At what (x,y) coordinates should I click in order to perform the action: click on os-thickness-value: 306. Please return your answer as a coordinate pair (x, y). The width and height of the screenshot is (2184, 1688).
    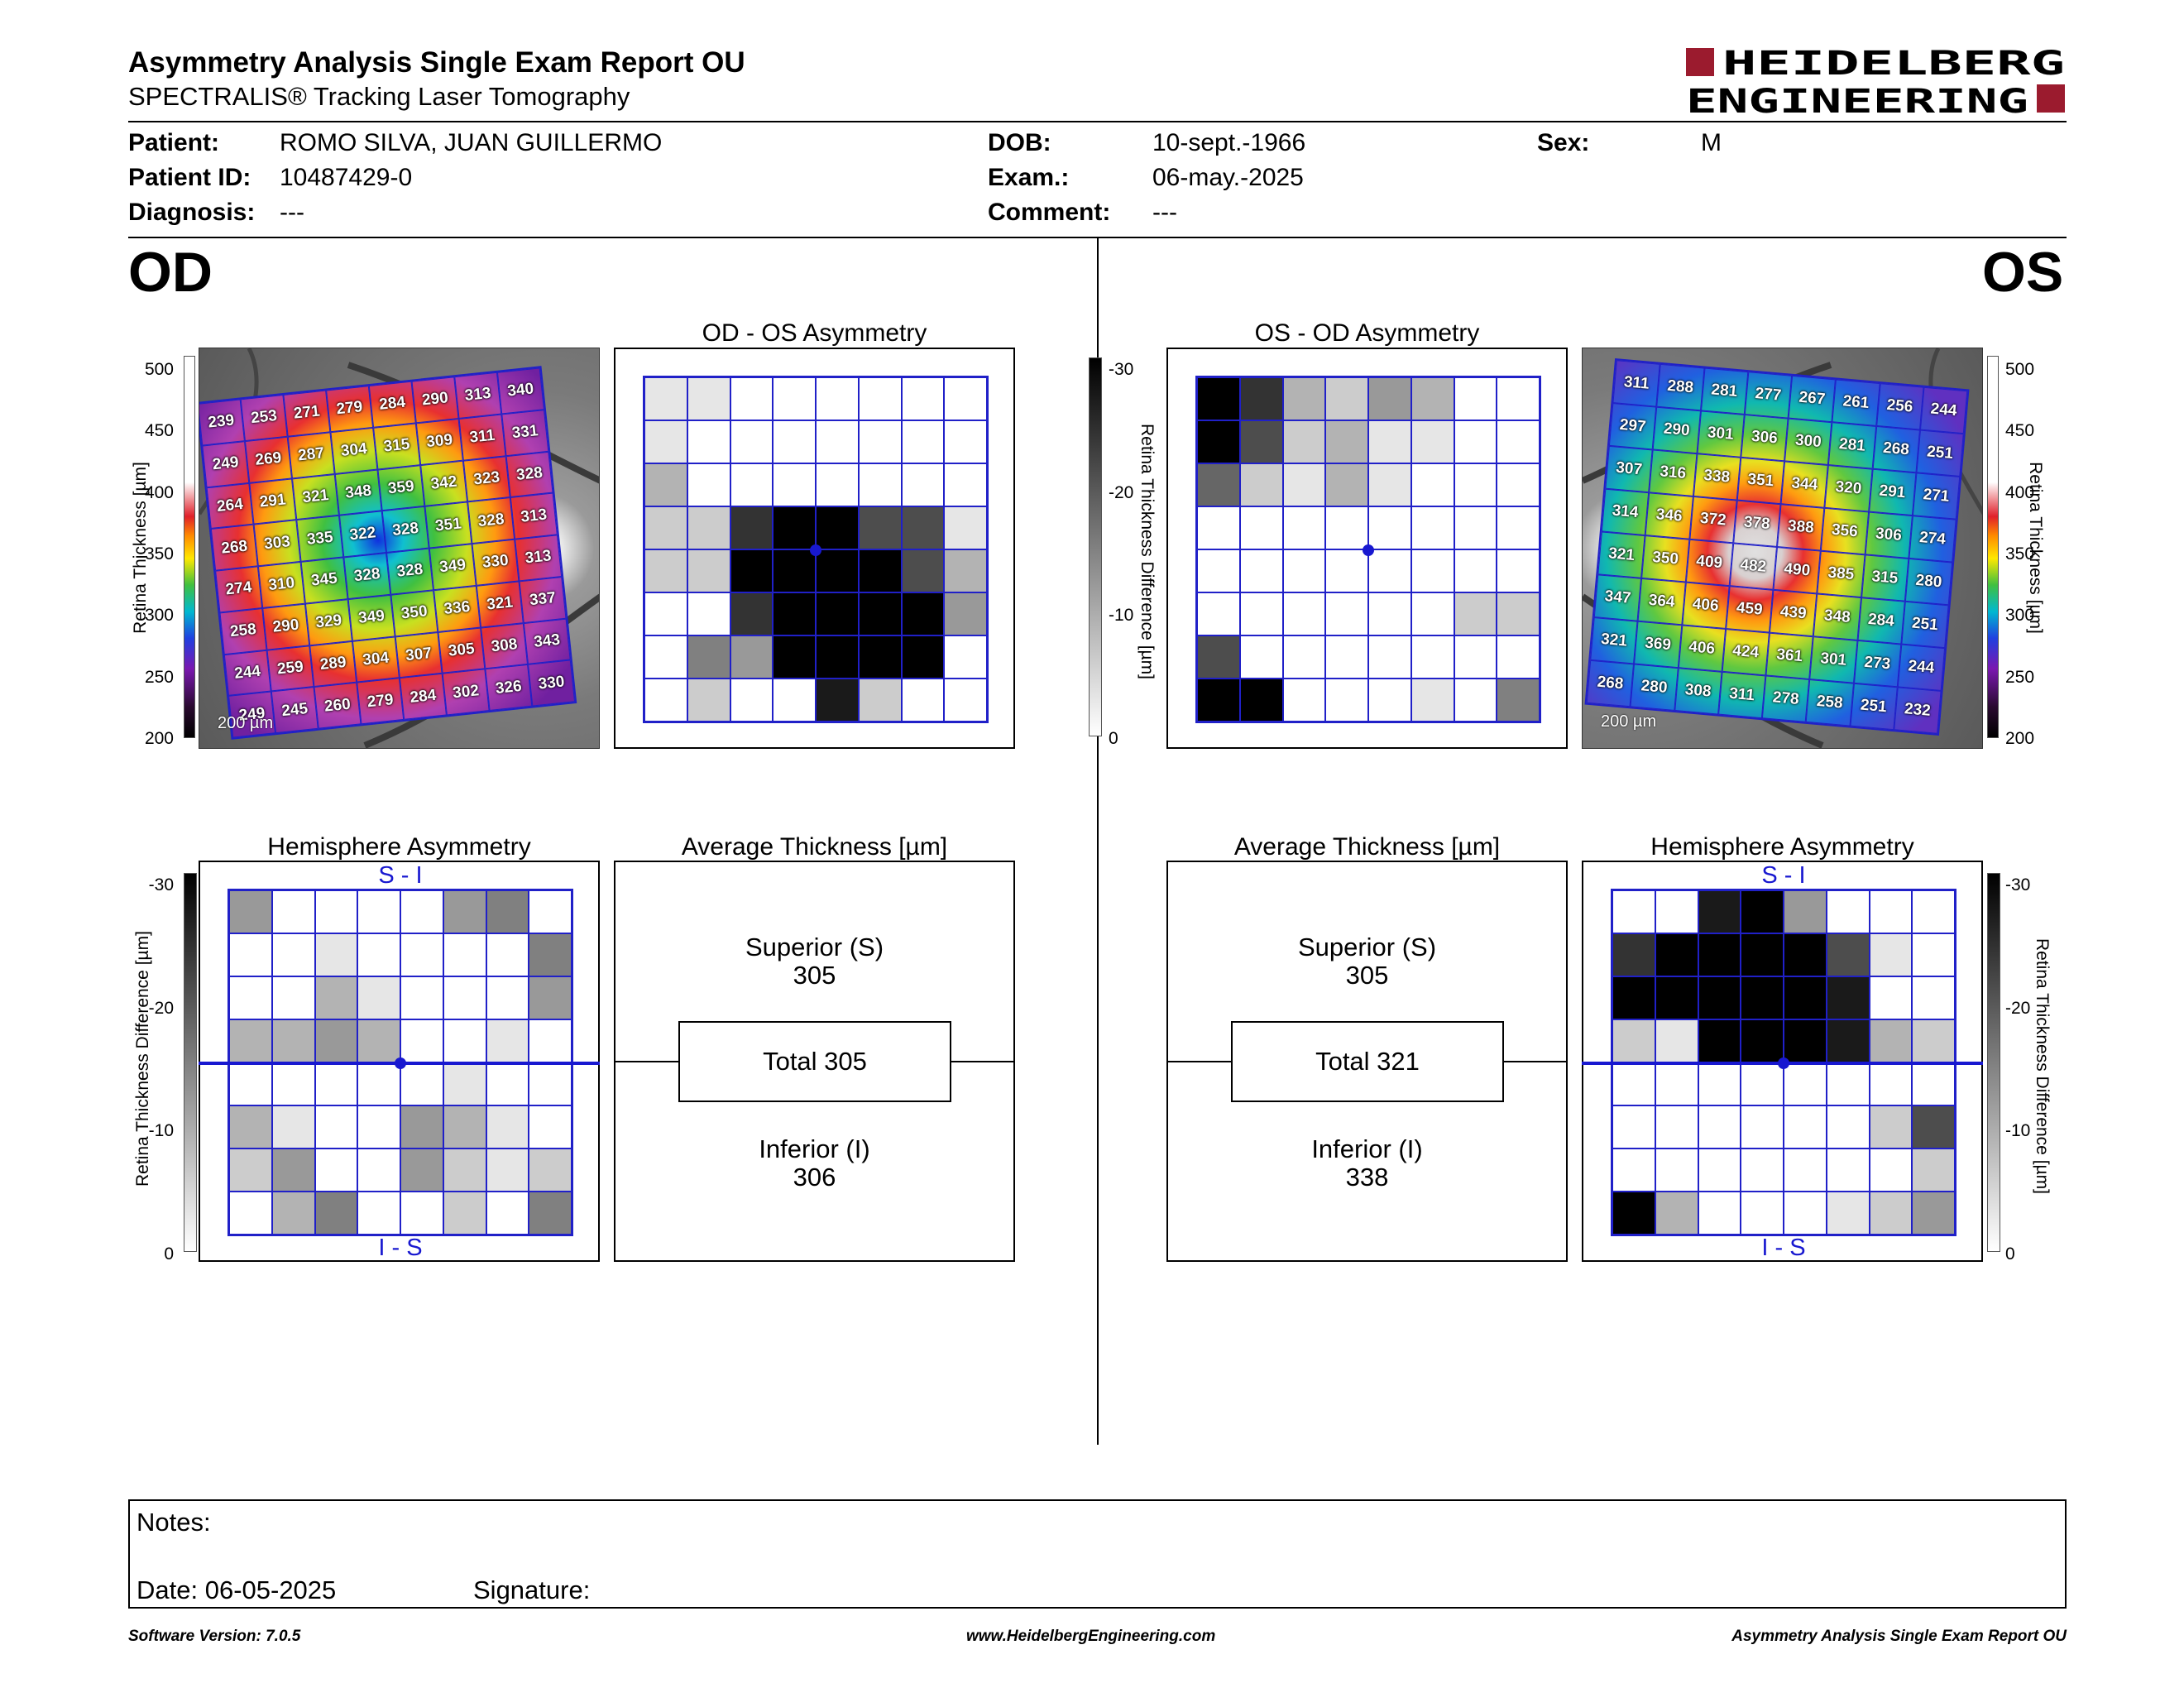
    Looking at the image, I should click on (1765, 438).